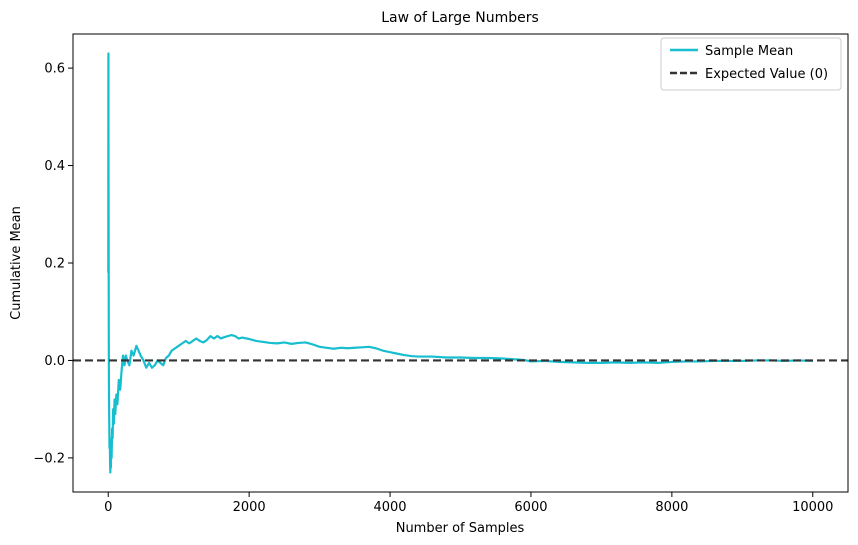 This screenshot has width=858, height=545. I want to click on y-tick-label: 0.4, so click(54, 166).